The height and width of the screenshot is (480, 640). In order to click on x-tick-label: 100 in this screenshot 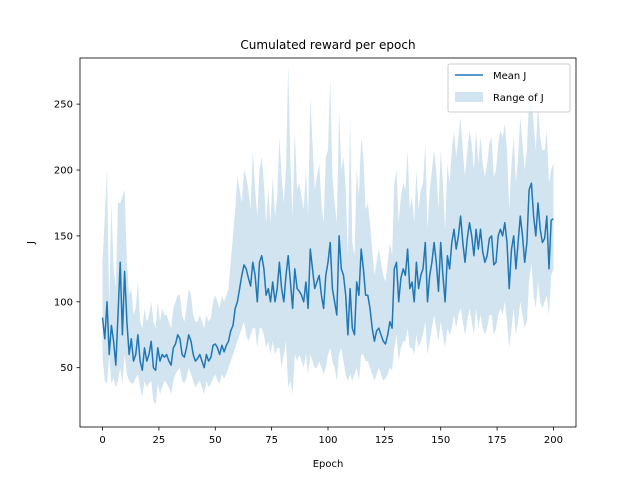, I will do `click(327, 440)`.